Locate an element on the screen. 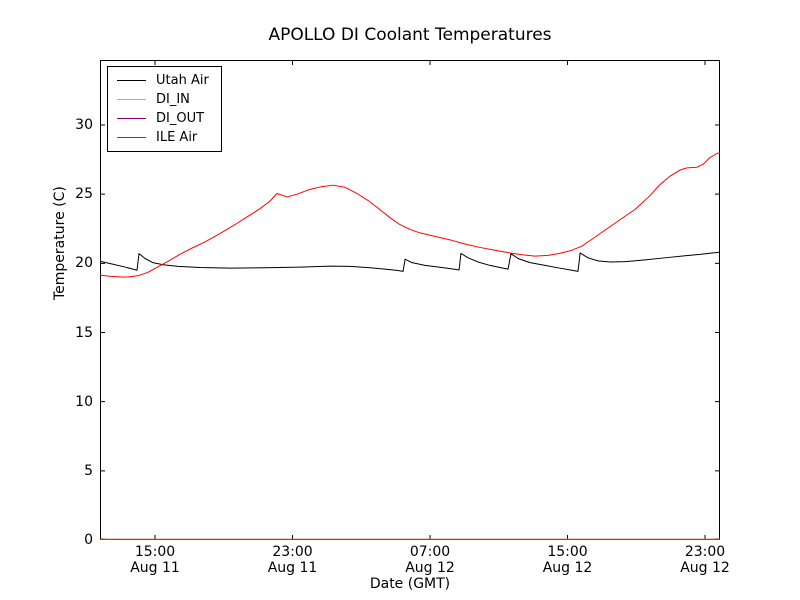 The width and height of the screenshot is (800, 600). legend-row-di-out: DI_OUT is located at coordinates (163, 118).